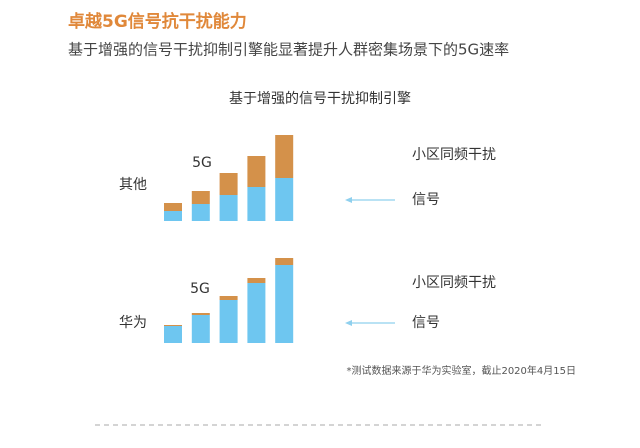 The height and width of the screenshot is (448, 640). I want to click on subtitle: 基于增强的信号干扰抑制引擎能显著提升人群密集场景下的5G速率, so click(288, 50).